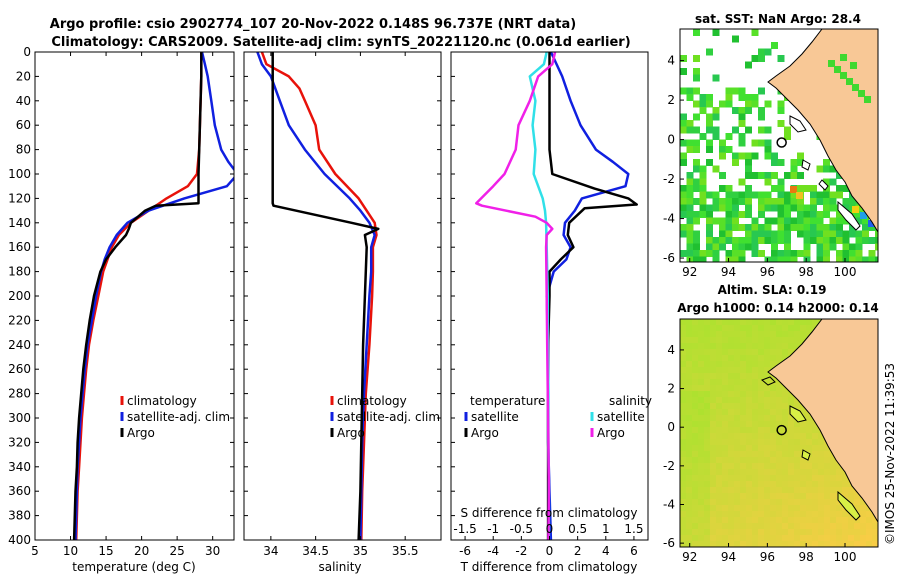 The width and height of the screenshot is (900, 580). I want to click on m2-xtick-label: 96, so click(767, 557).